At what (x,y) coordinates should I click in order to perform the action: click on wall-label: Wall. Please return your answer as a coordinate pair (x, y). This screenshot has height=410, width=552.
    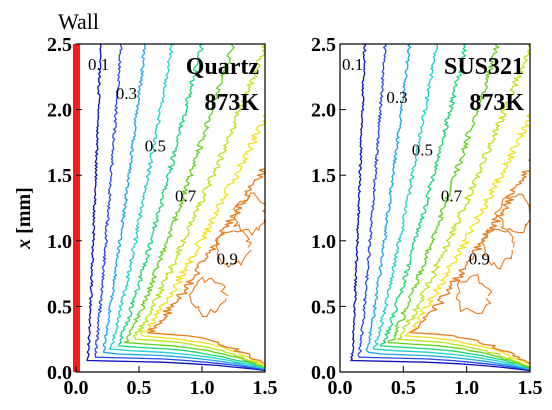
    Looking at the image, I should click on (78, 21).